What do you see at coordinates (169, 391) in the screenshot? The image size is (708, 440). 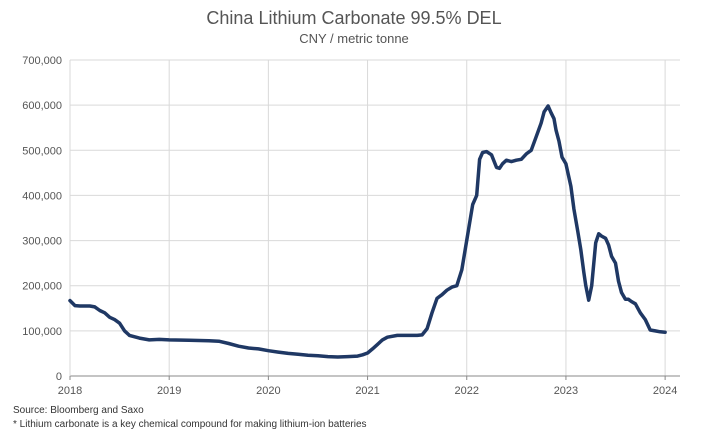 I see `x-tick-label: 2019` at bounding box center [169, 391].